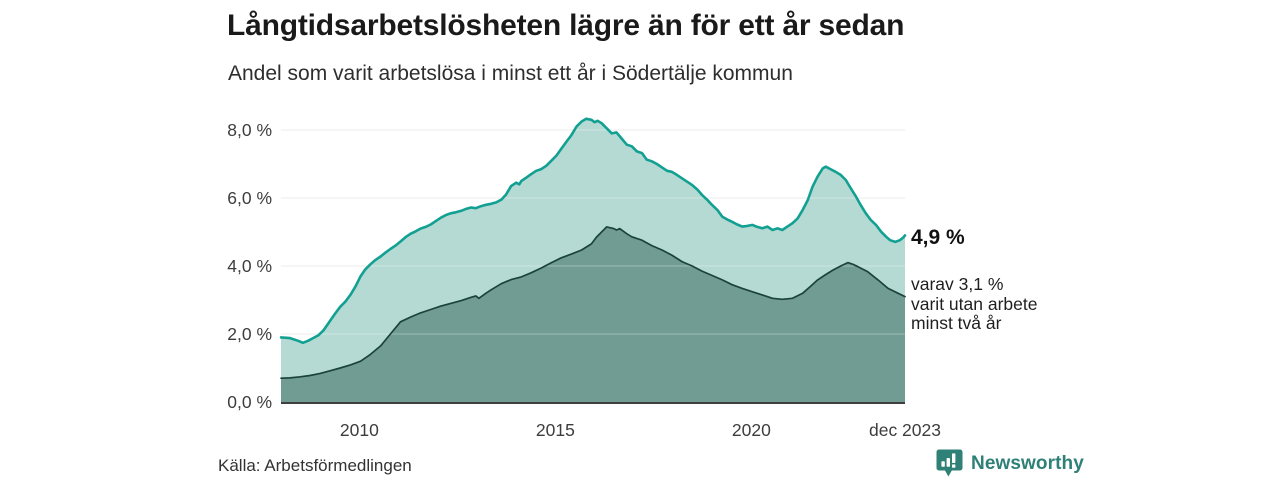 This screenshot has width=1280, height=480. What do you see at coordinates (751, 430) in the screenshot?
I see `x-tick-label: 2020` at bounding box center [751, 430].